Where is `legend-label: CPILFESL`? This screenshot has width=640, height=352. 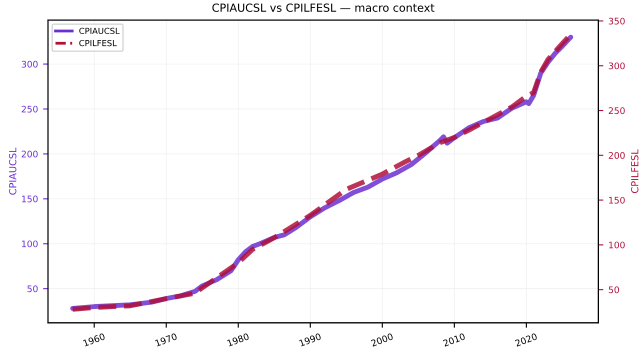
legend-label: CPILFESL is located at coordinates (98, 43).